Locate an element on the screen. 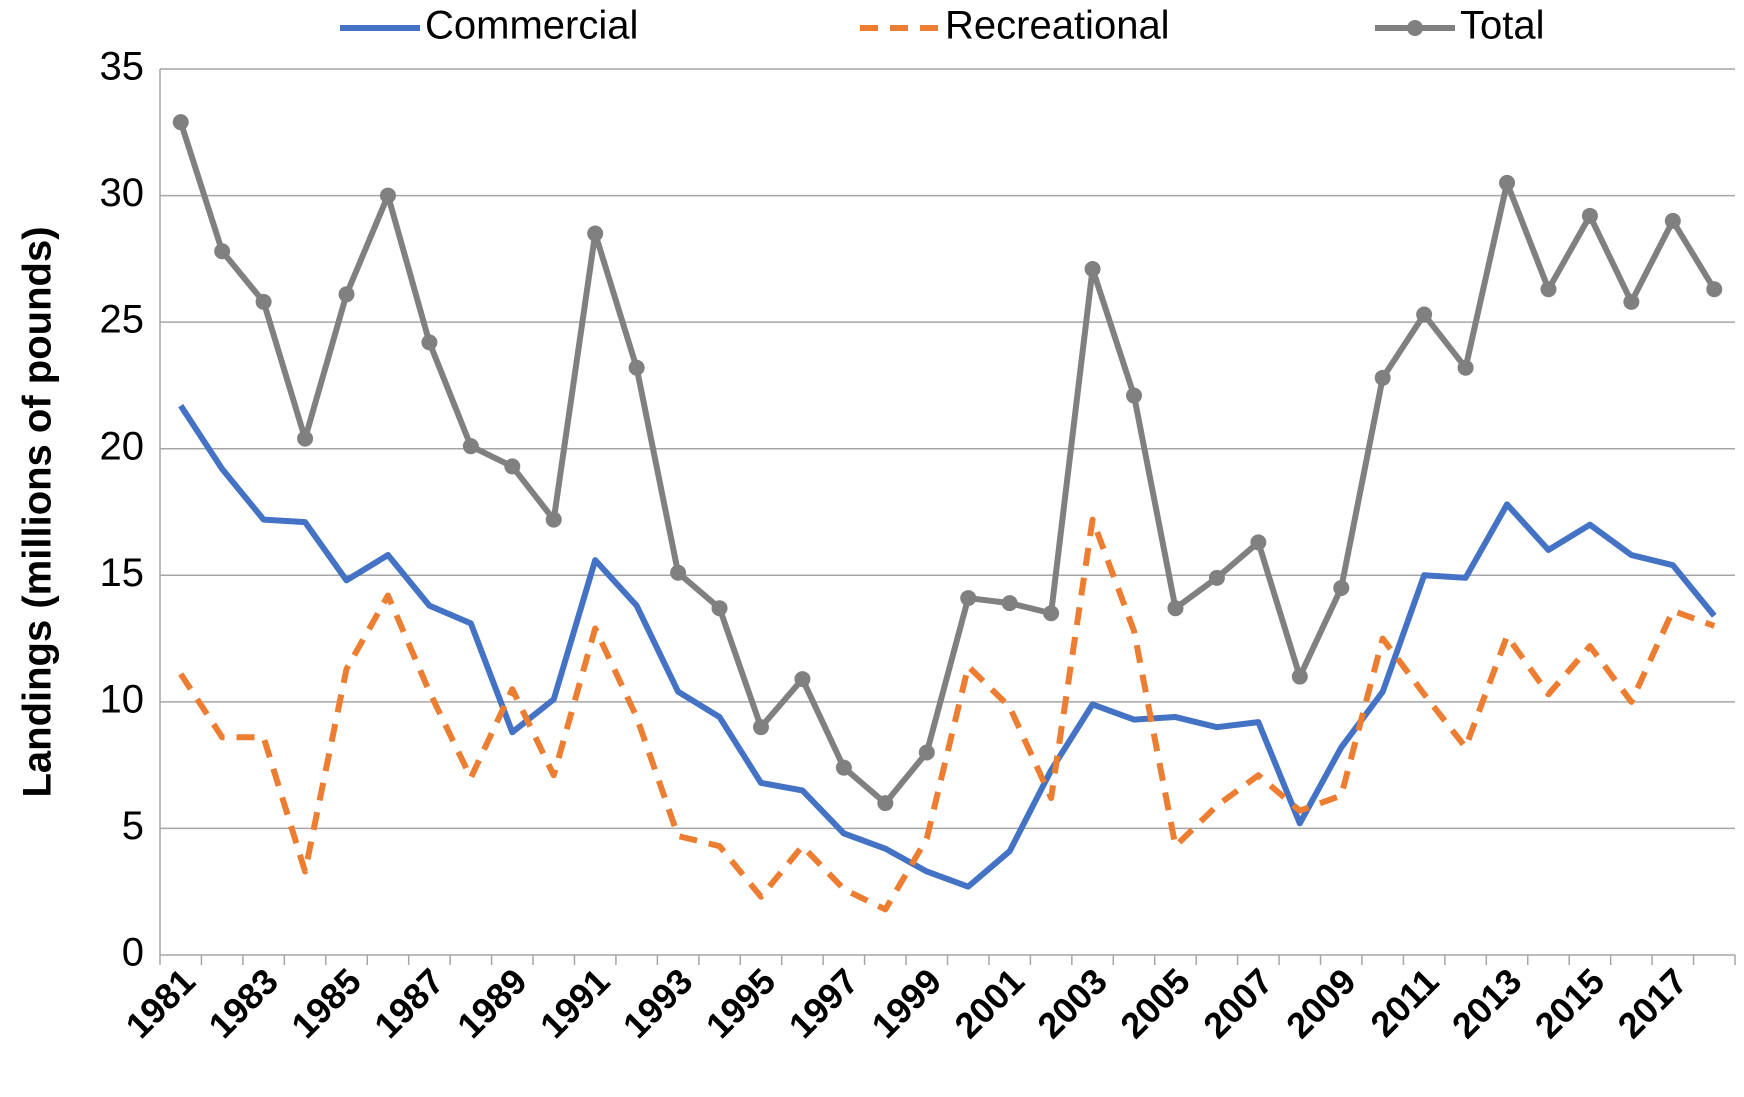 This screenshot has width=1744, height=1097. legend-label: Total is located at coordinates (1502, 26).